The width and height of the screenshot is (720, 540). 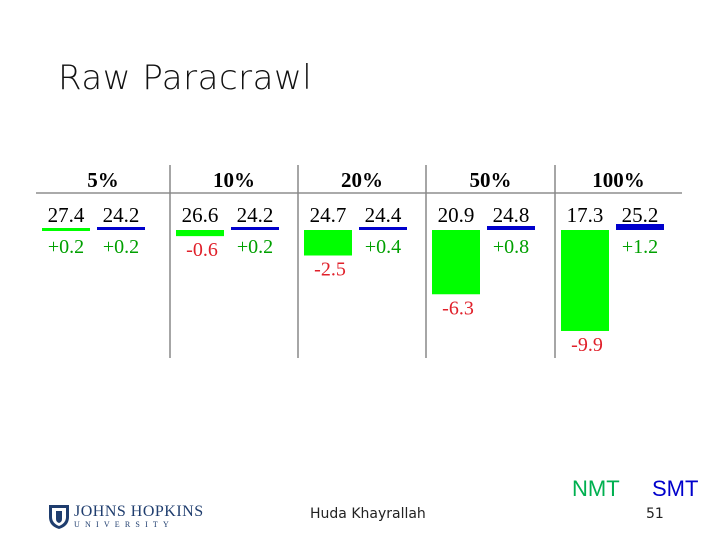 What do you see at coordinates (202, 250) in the screenshot?
I see `nmt-delta-label: -0.6` at bounding box center [202, 250].